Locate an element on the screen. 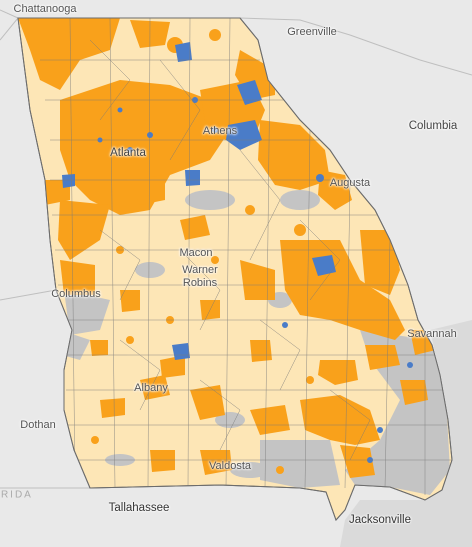 This screenshot has height=547, width=472. city-label-tallahassee: Tallahassee is located at coordinates (139, 508).